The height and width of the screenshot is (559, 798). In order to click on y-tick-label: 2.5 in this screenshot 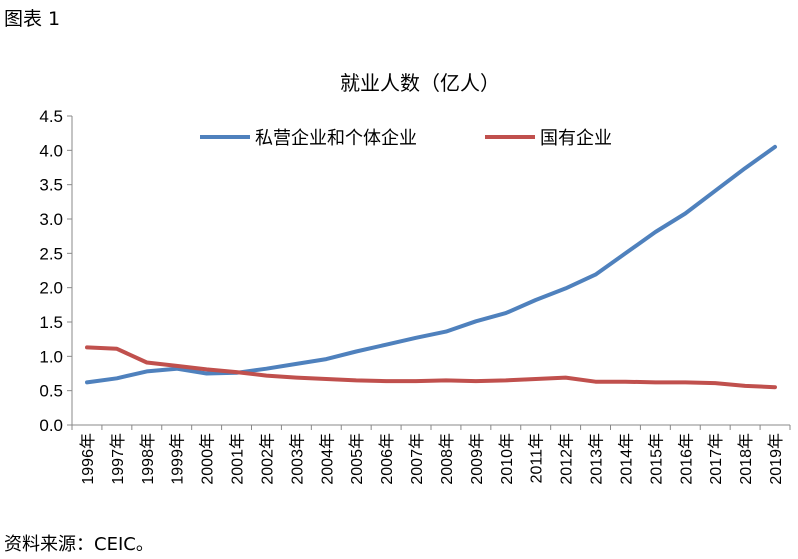, I will do `click(51, 253)`.